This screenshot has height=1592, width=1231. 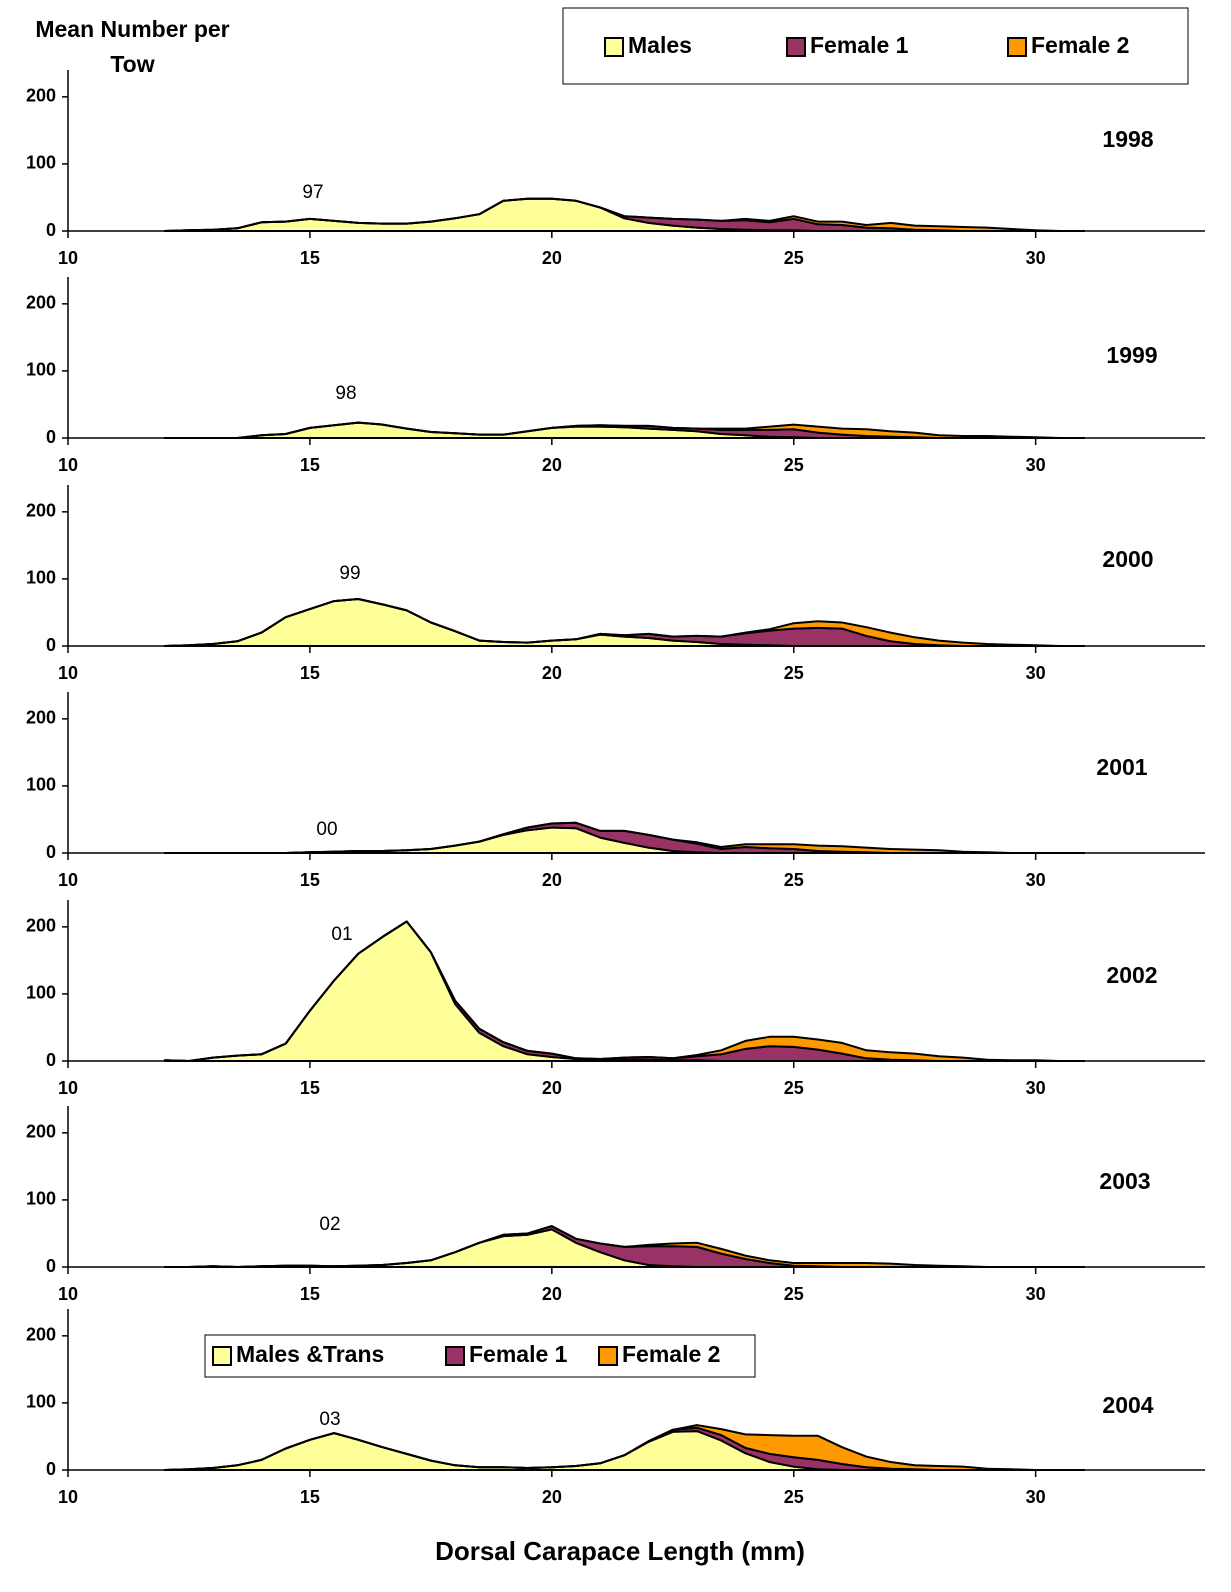 What do you see at coordinates (620, 1551) in the screenshot?
I see `x-axis-title: Dorsal Carapace Length (mm)` at bounding box center [620, 1551].